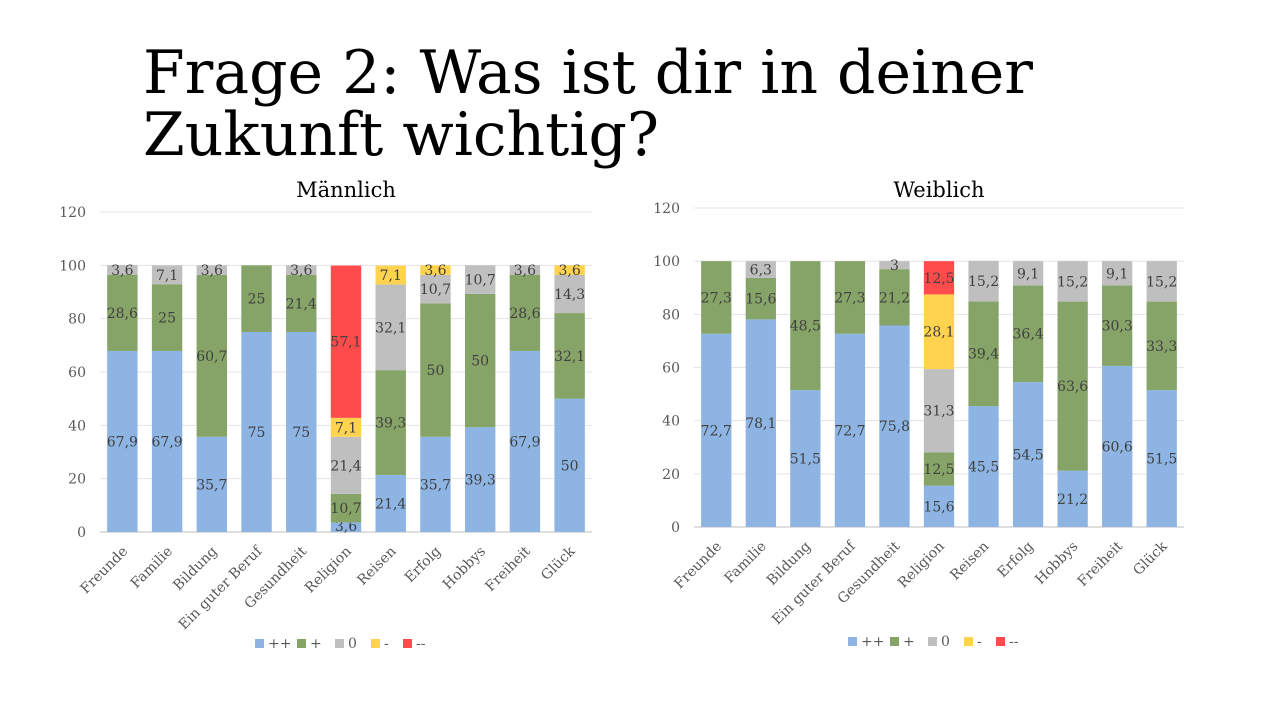 The height and width of the screenshot is (720, 1280). Describe the element at coordinates (77, 320) in the screenshot. I see `maennlich-ytick-label: 80` at that location.